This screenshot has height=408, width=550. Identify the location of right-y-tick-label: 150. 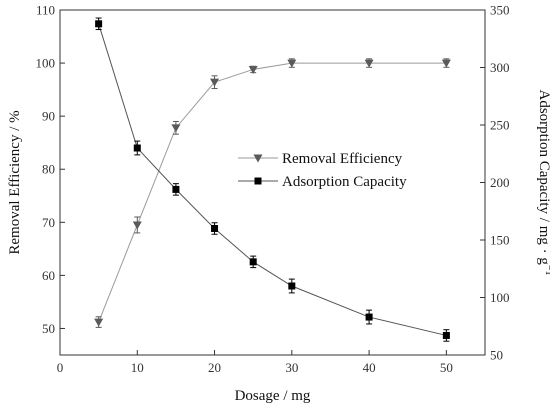
(500, 240).